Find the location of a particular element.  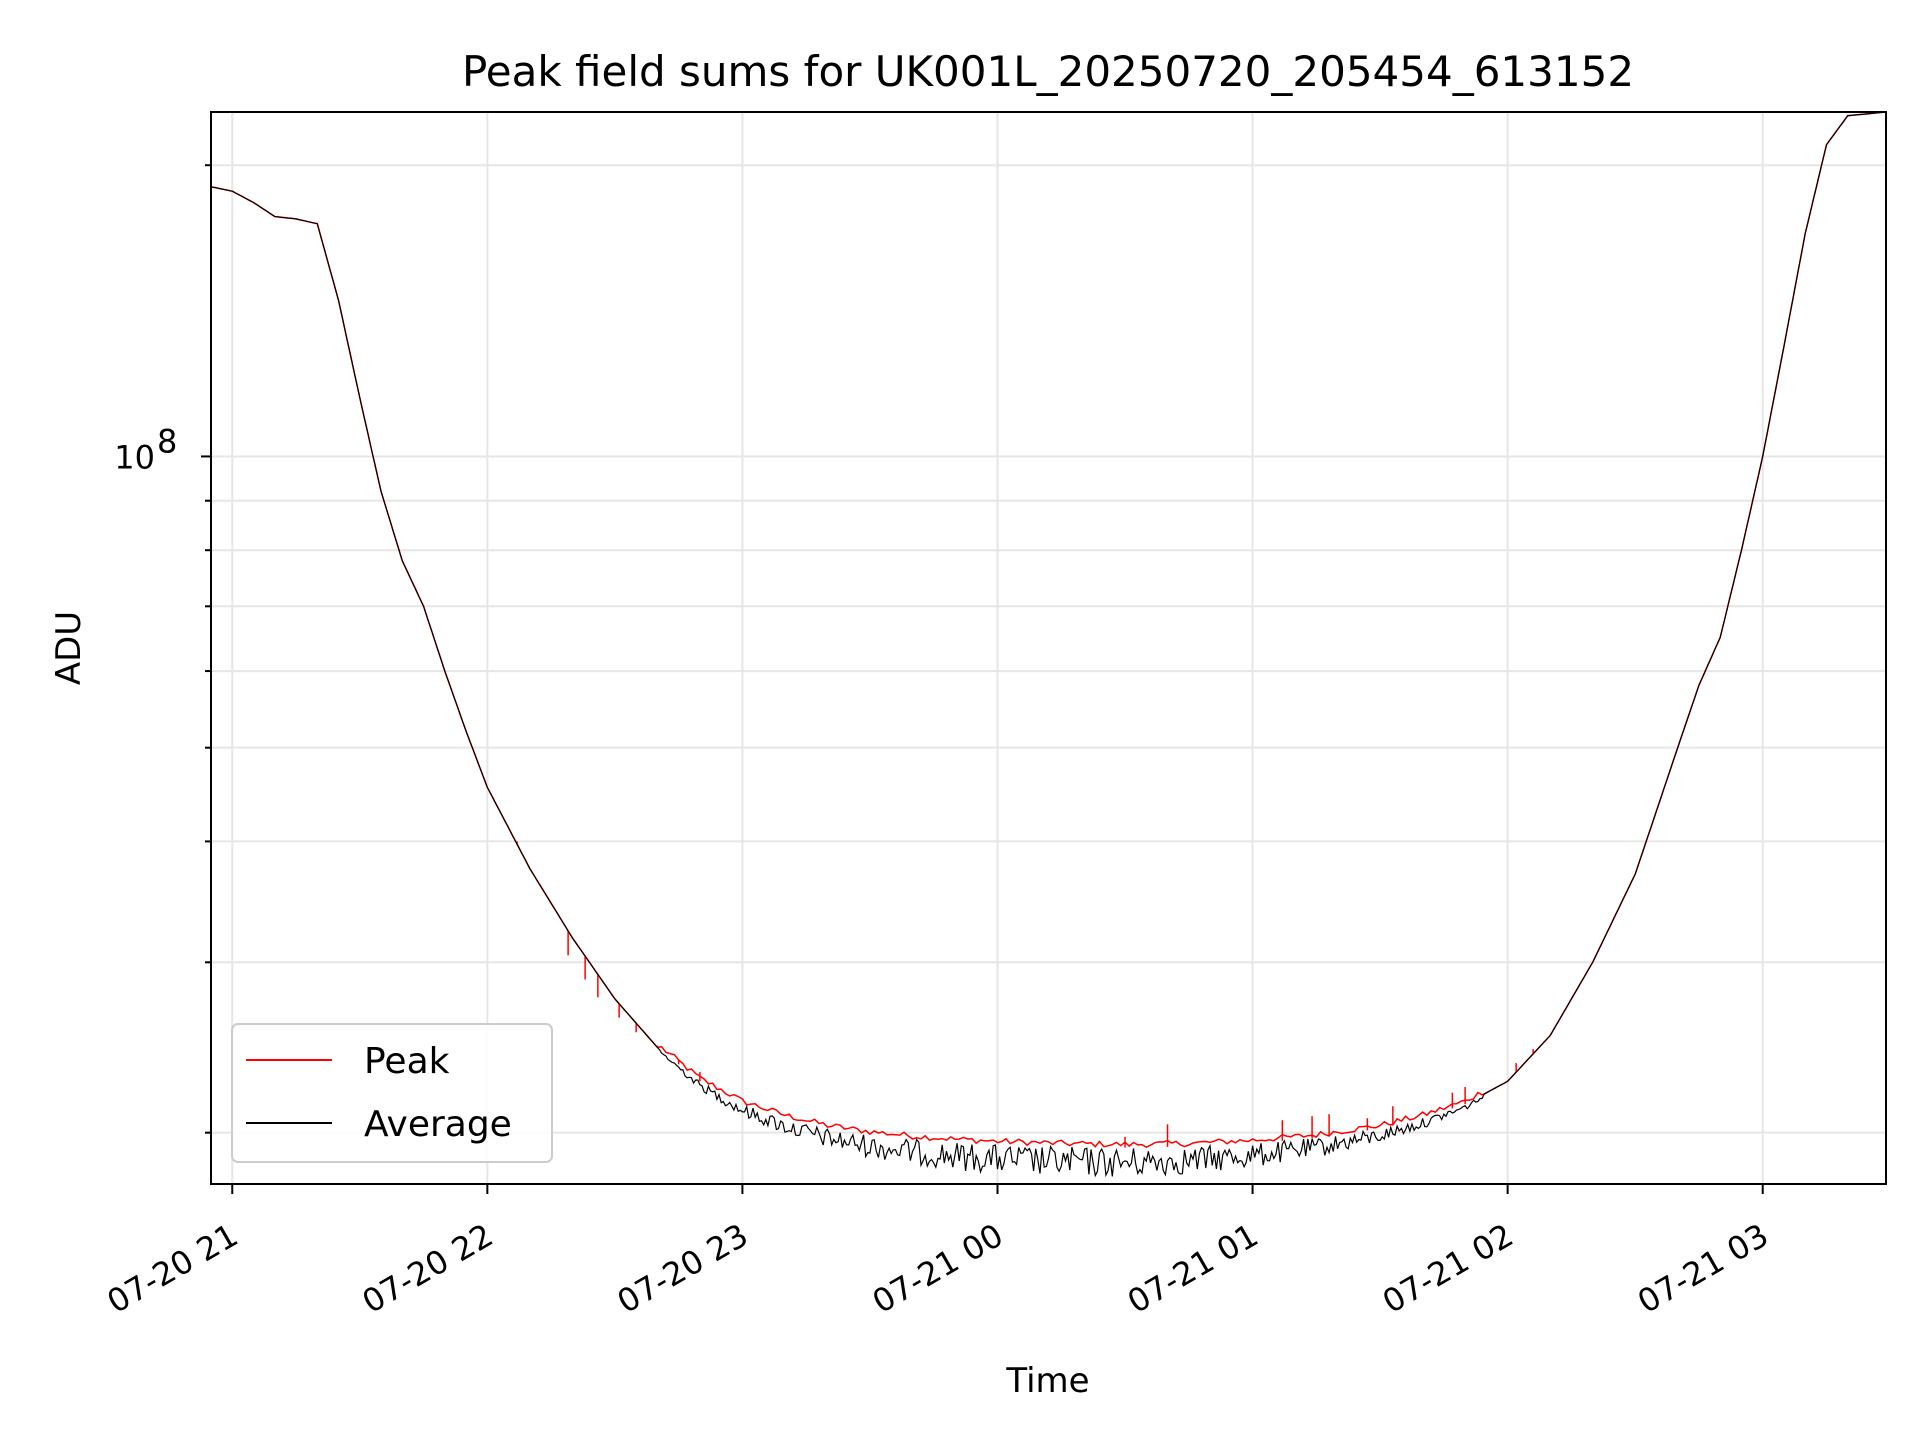

legend-label-peak: Peak is located at coordinates (407, 1061).